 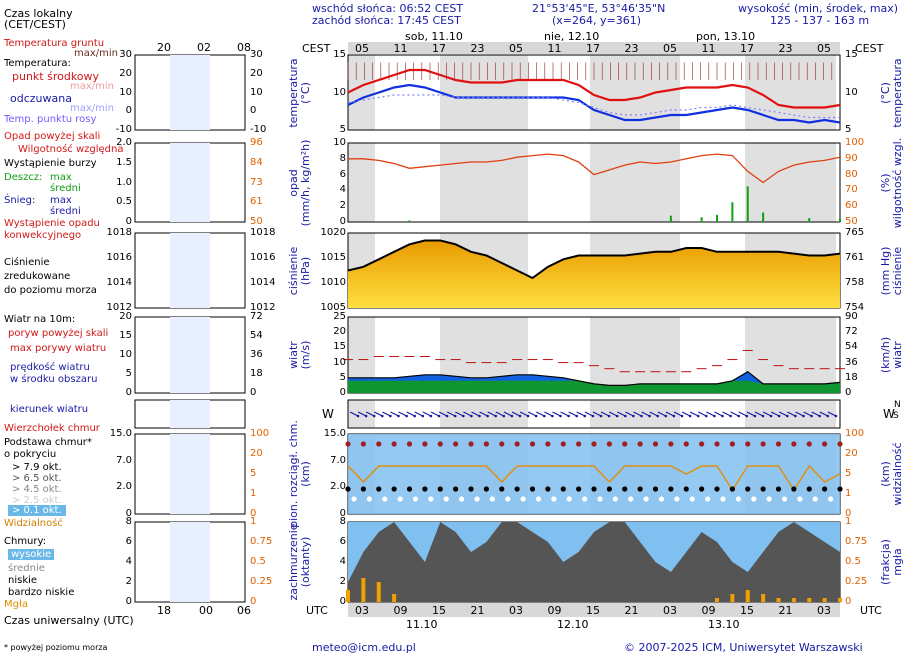 I want to click on elevation-values: 125 - 137 - 163 m, so click(x=820, y=20).